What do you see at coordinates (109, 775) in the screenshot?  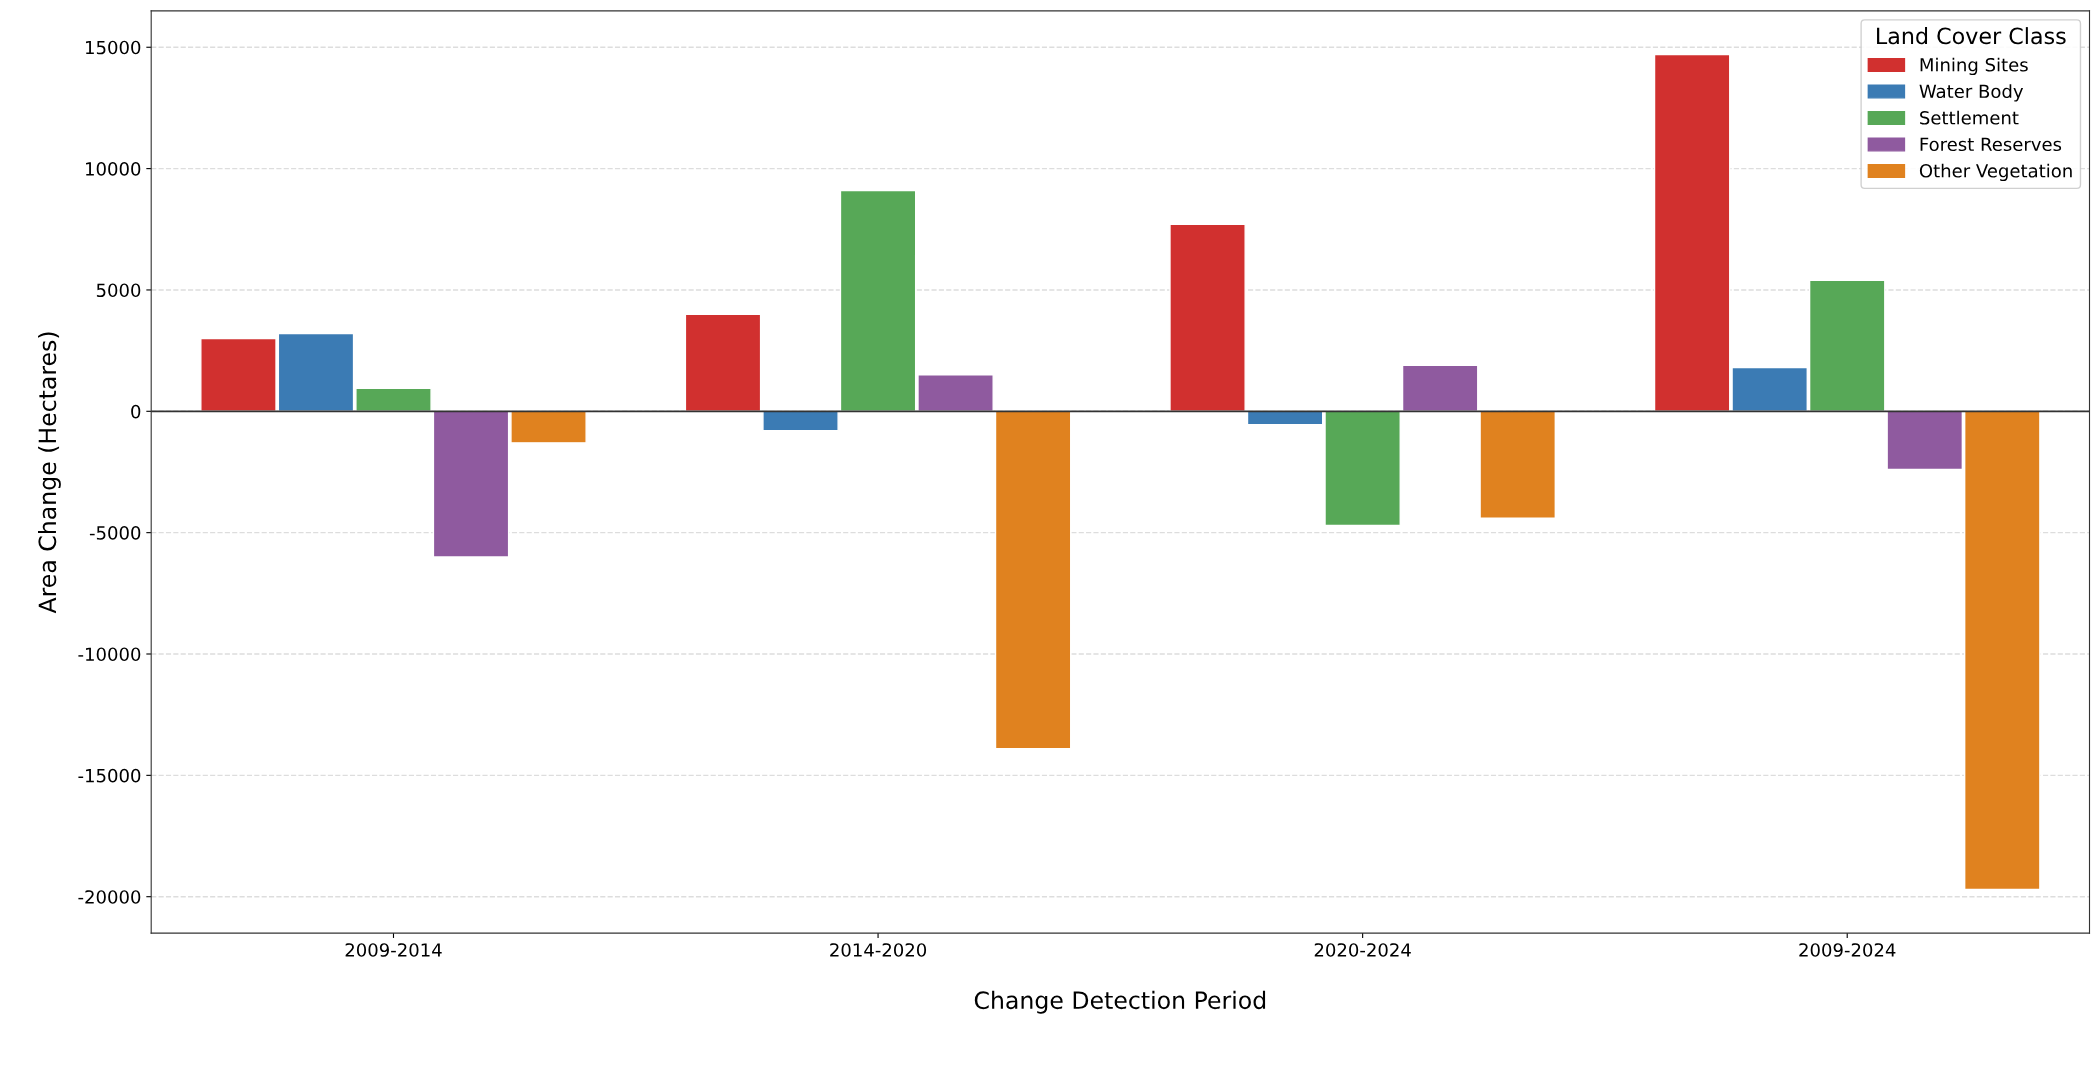 I see `y-tick-label: -15000` at bounding box center [109, 775].